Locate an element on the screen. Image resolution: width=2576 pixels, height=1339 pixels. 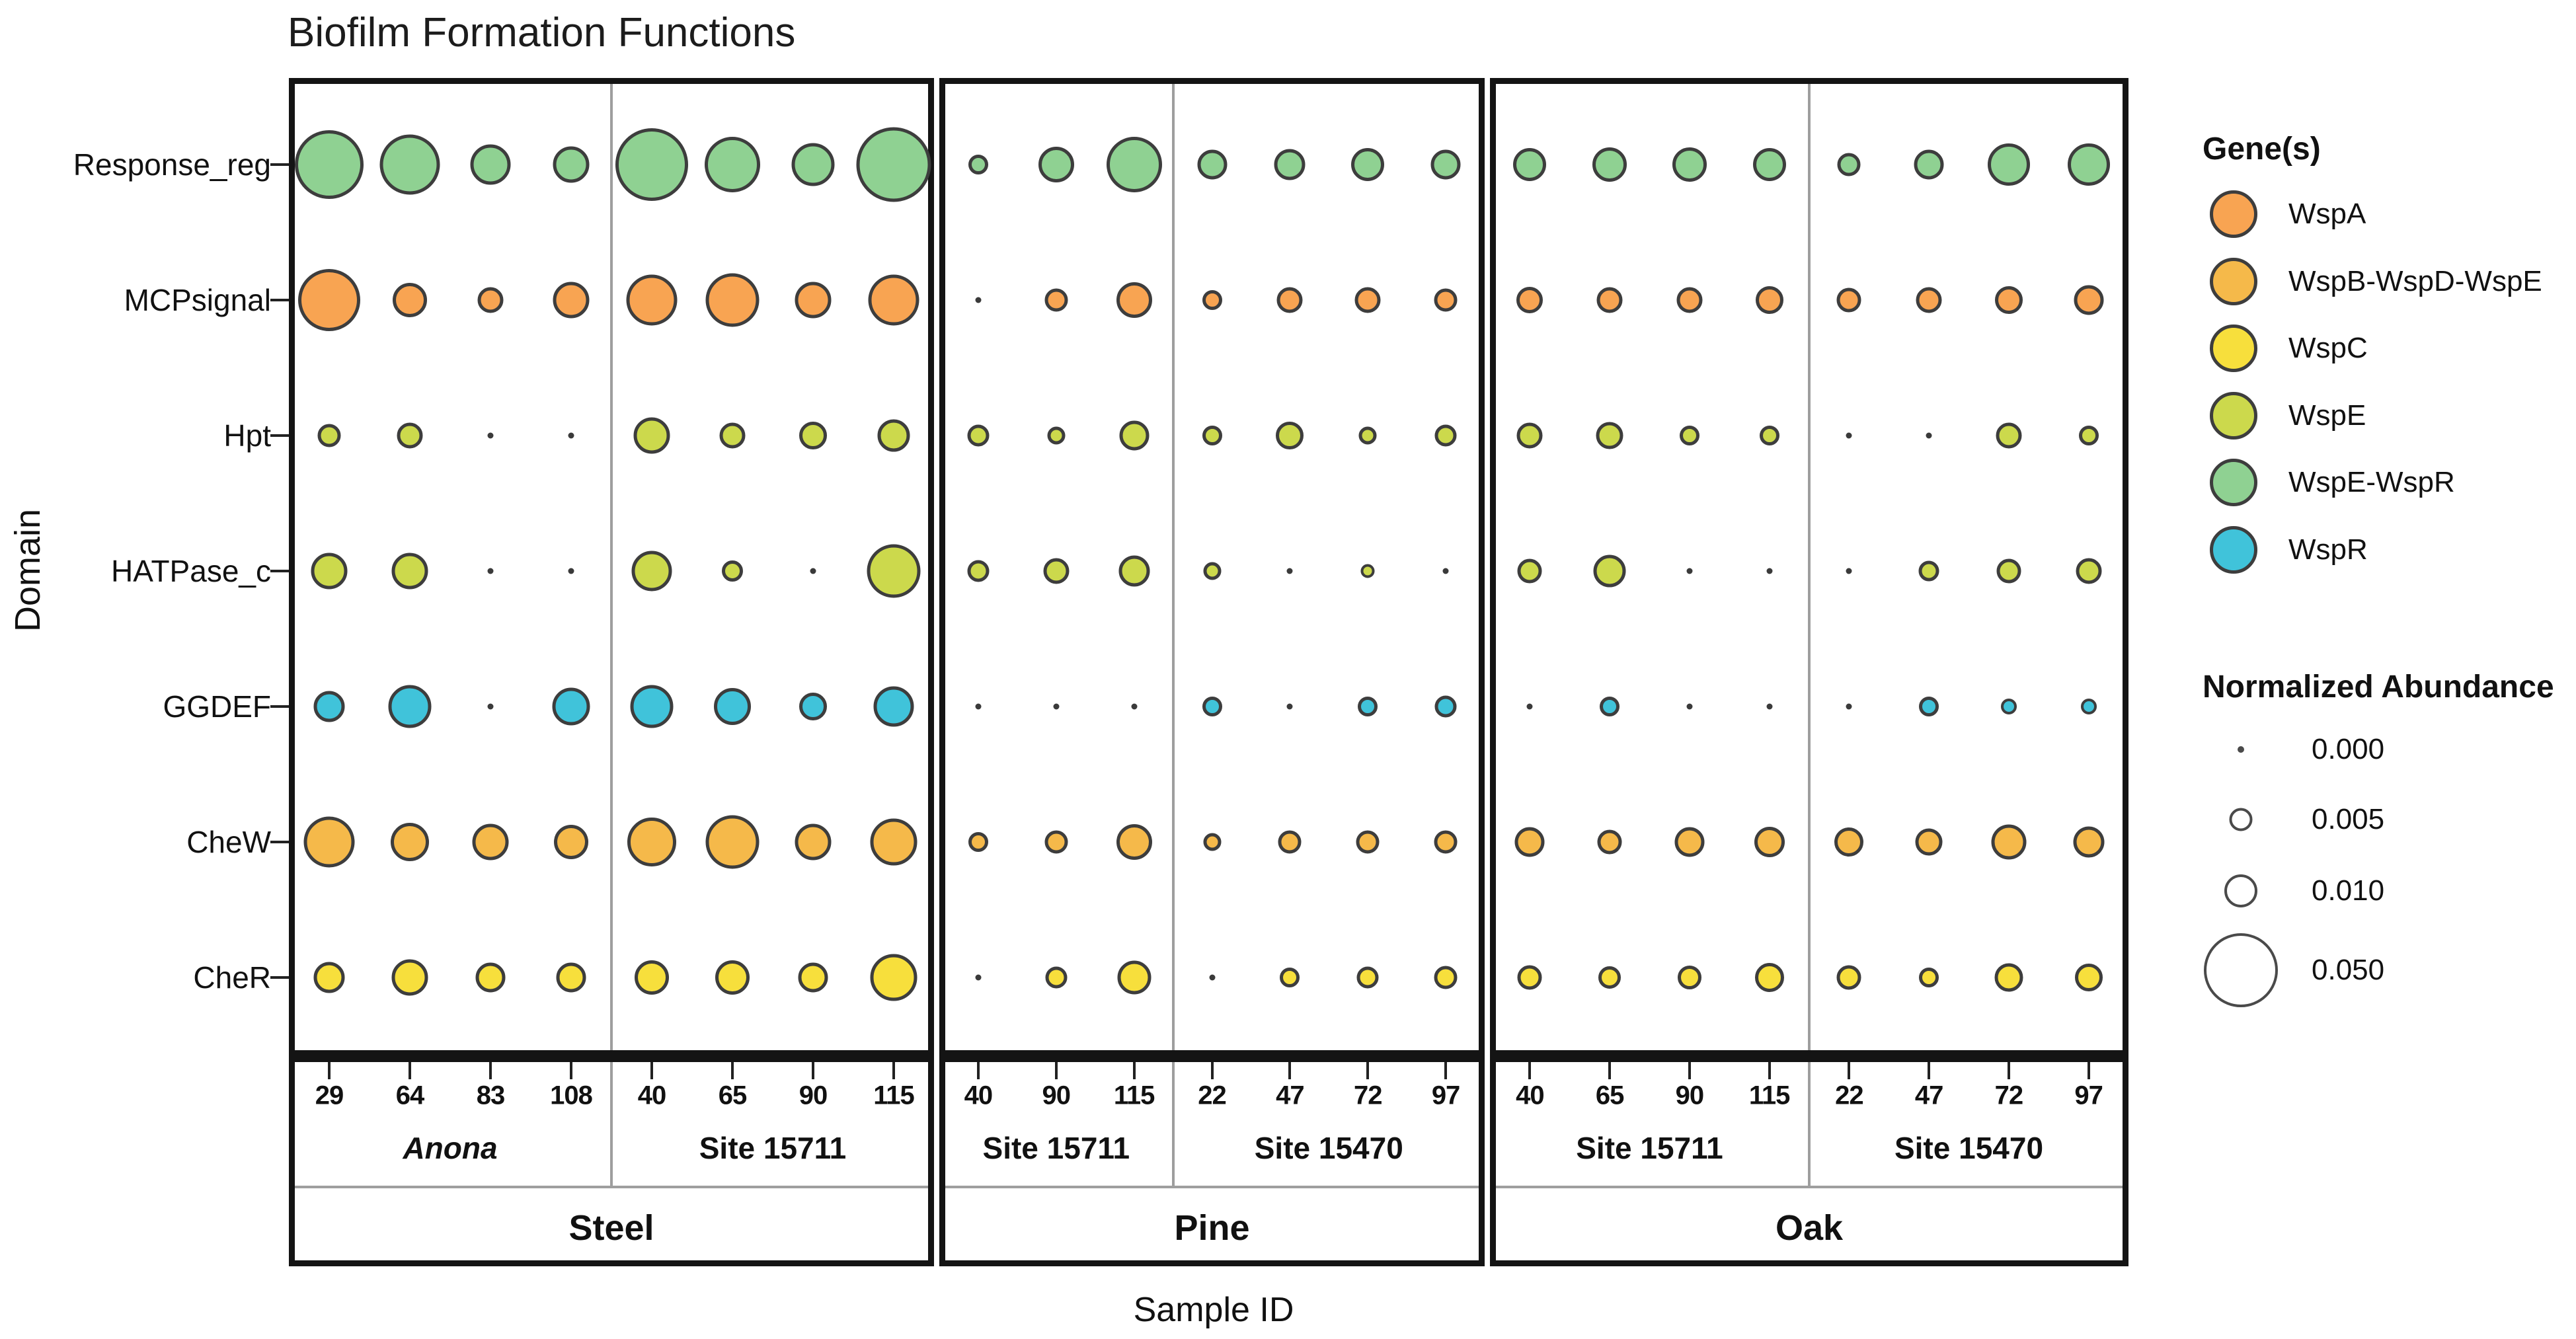
x-tick-label: 108 is located at coordinates (571, 1095).